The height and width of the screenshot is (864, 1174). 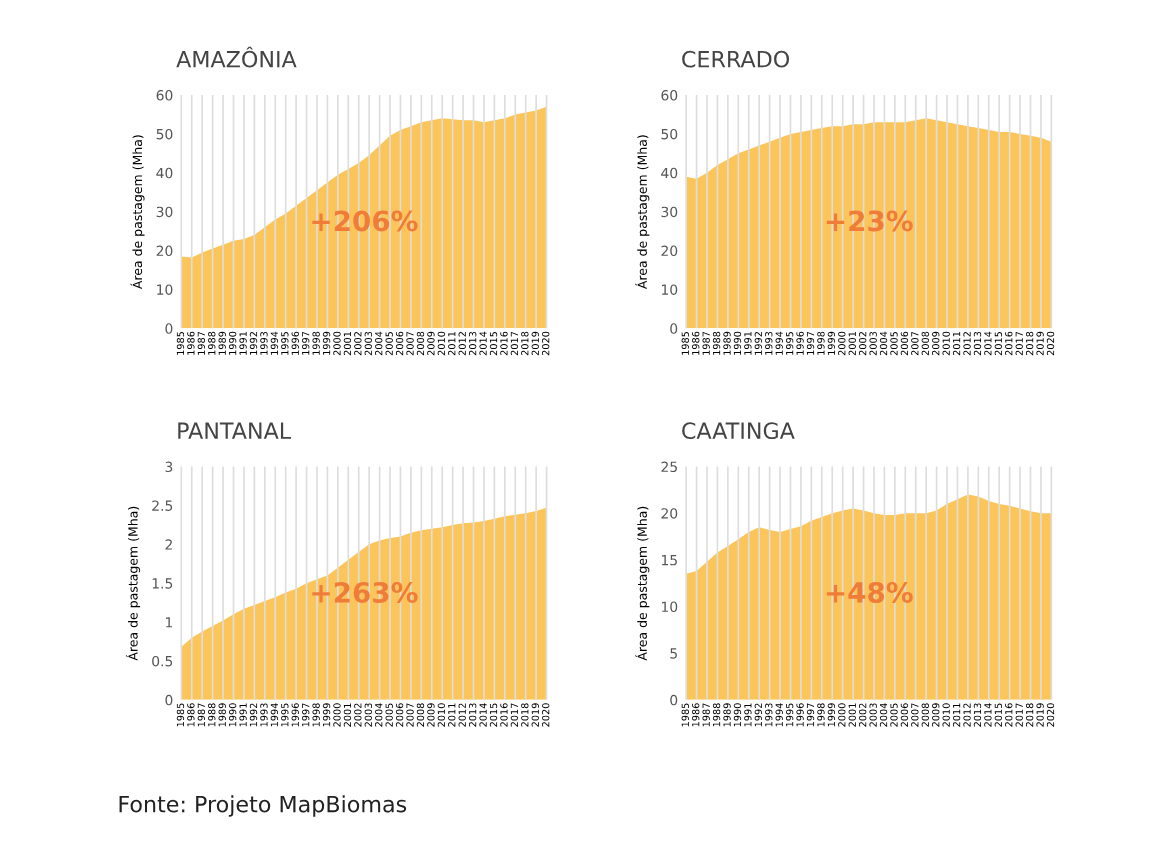 What do you see at coordinates (736, 59) in the screenshot?
I see `chart-title: CERRADO` at bounding box center [736, 59].